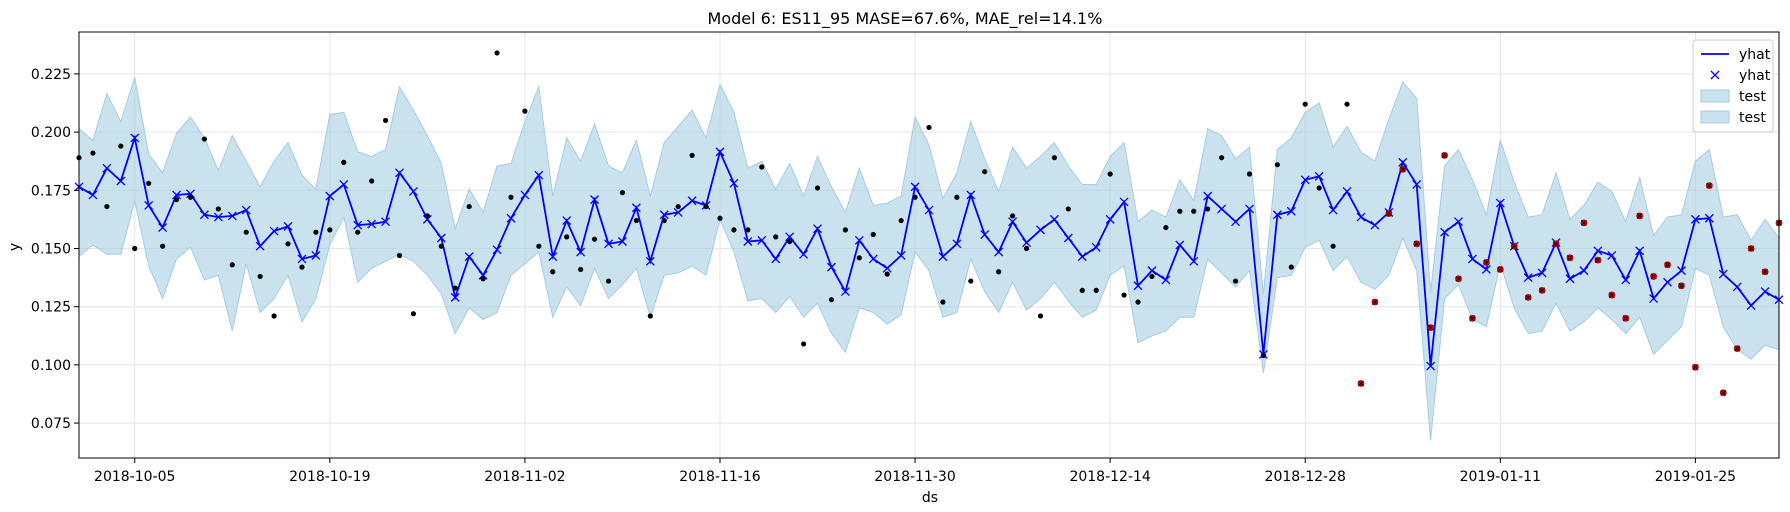  Describe the element at coordinates (719, 477) in the screenshot. I see `x-tick-label: 2018-11-16` at that location.